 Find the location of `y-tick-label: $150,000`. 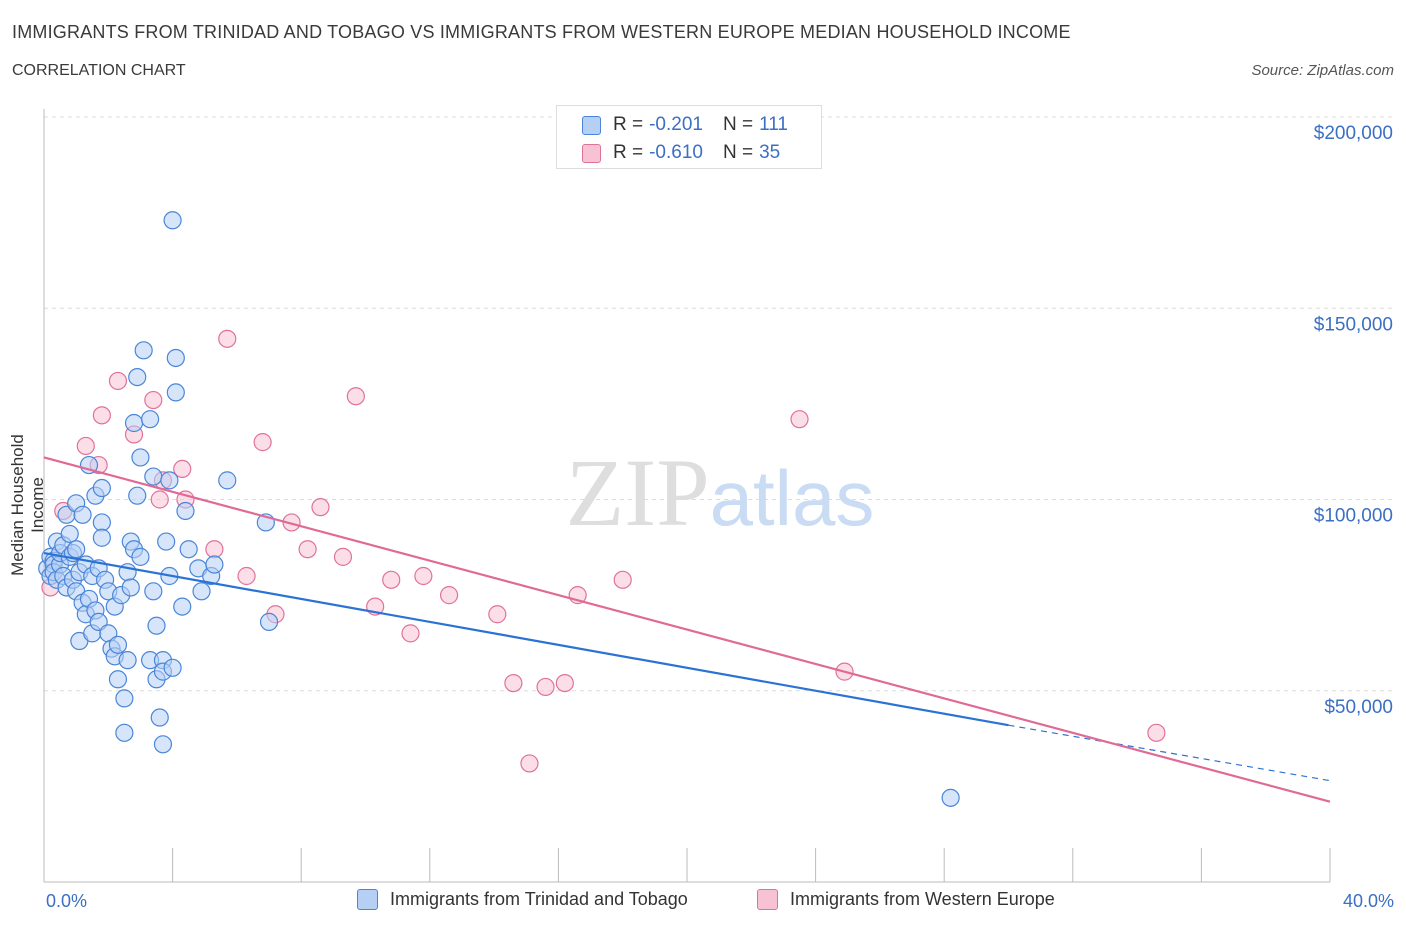

y-tick-label: $150,000 is located at coordinates (1353, 324).